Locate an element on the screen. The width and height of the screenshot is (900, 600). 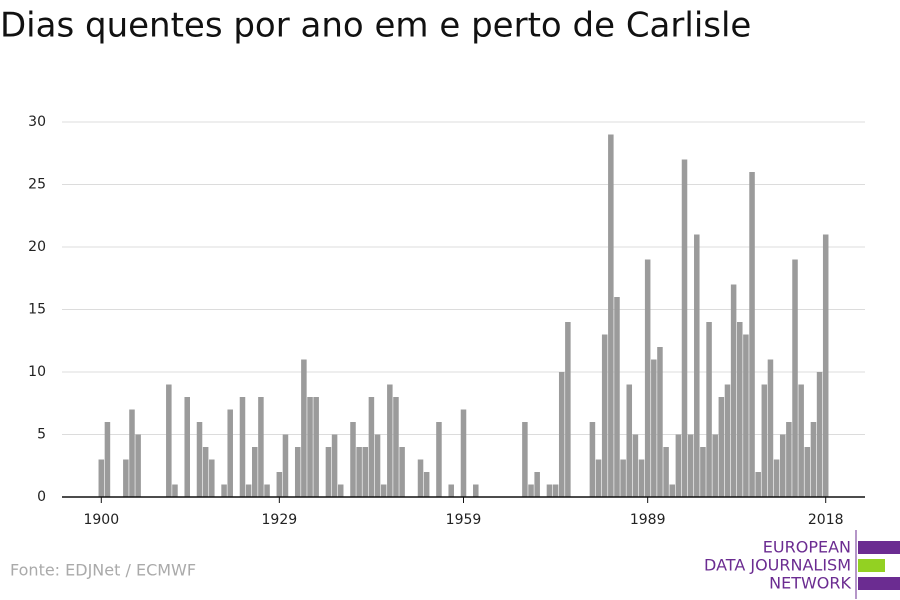
logo-text: DATA JOURNALISM is located at coordinates (777, 565).